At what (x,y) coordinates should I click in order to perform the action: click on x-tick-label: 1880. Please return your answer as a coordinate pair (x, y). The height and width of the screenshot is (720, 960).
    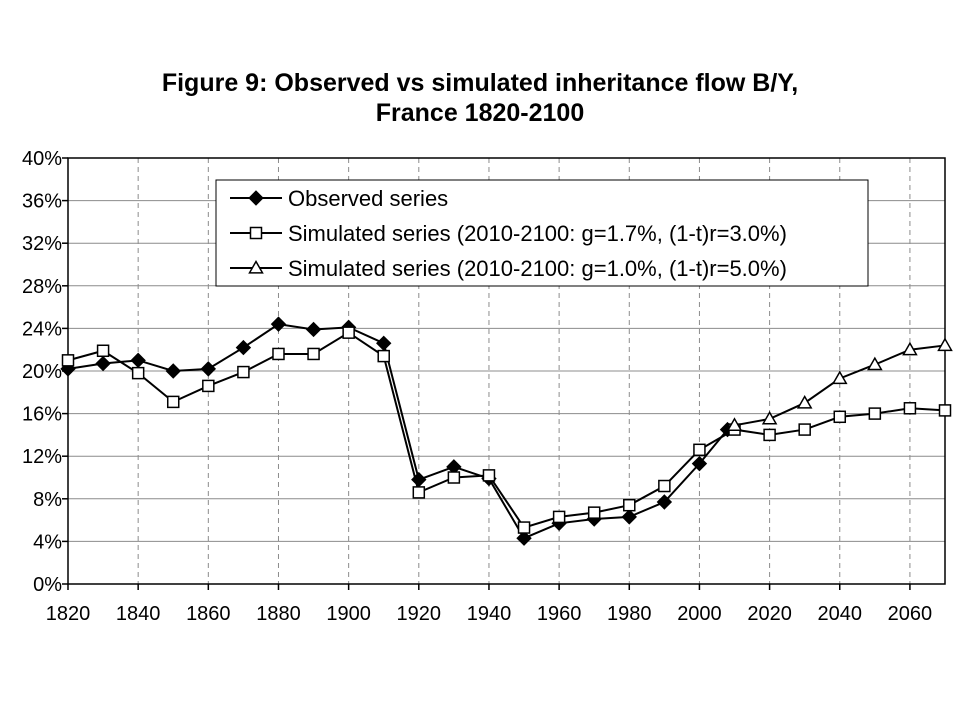
    Looking at the image, I should click on (278, 614).